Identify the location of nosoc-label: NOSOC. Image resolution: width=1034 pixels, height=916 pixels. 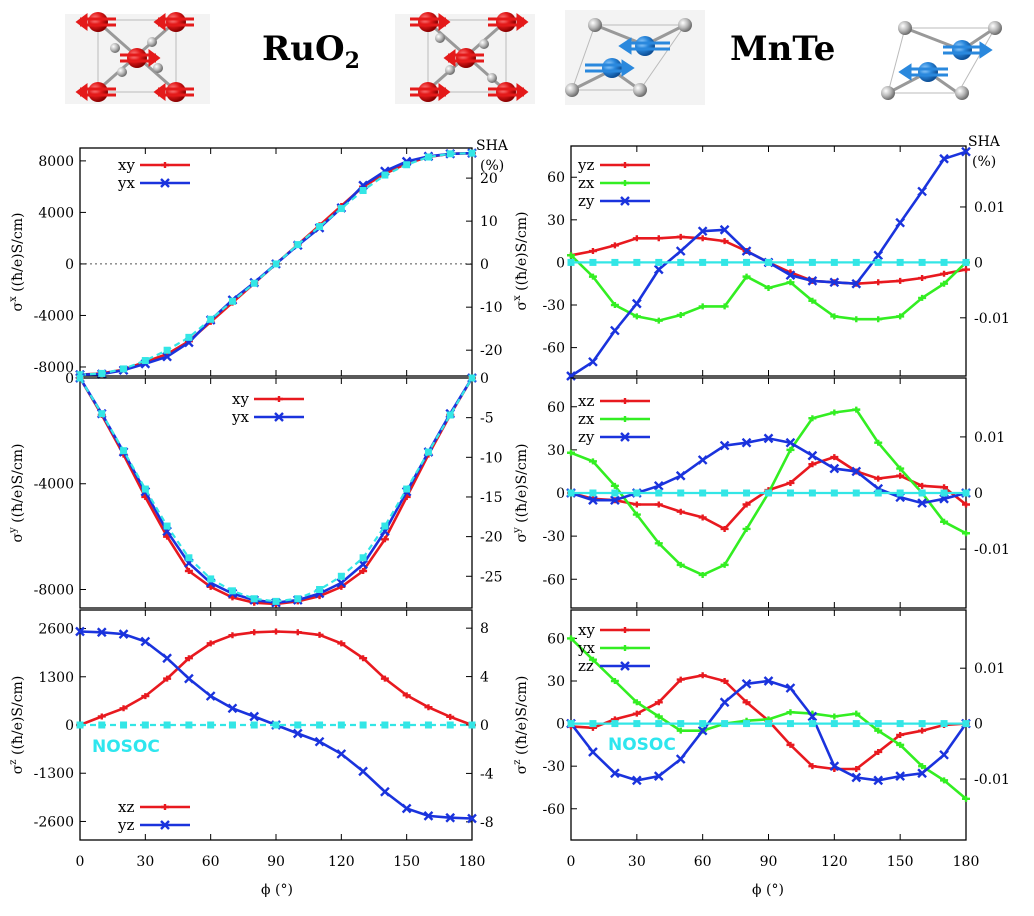
(126, 747).